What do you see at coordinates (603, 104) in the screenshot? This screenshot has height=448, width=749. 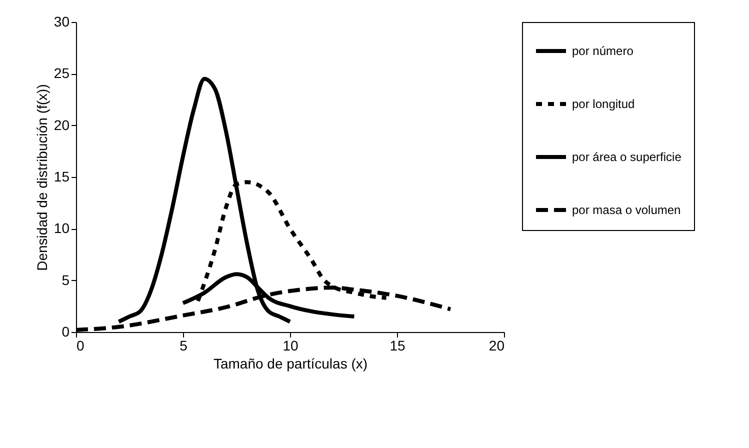 I see `legend-label: por longitud` at bounding box center [603, 104].